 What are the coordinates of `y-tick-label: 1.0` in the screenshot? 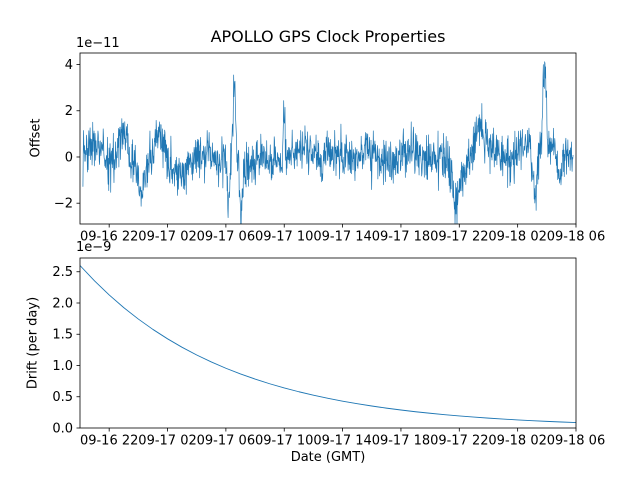 It's located at (62, 366).